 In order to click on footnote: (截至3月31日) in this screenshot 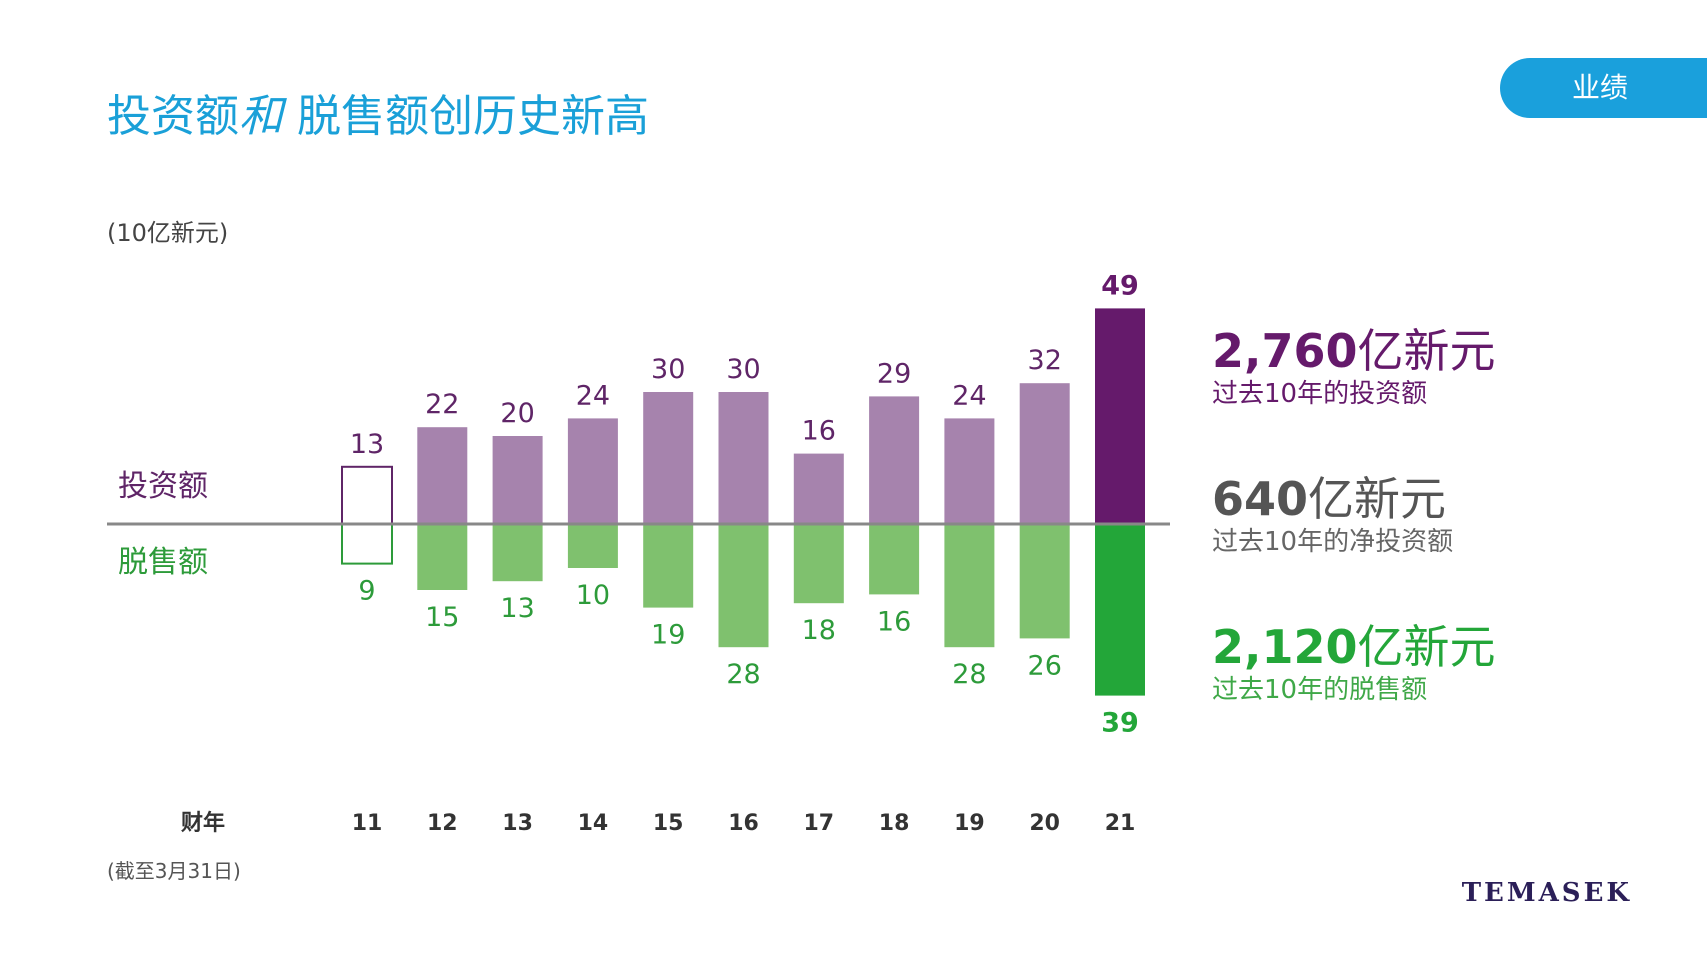, I will do `click(174, 871)`.